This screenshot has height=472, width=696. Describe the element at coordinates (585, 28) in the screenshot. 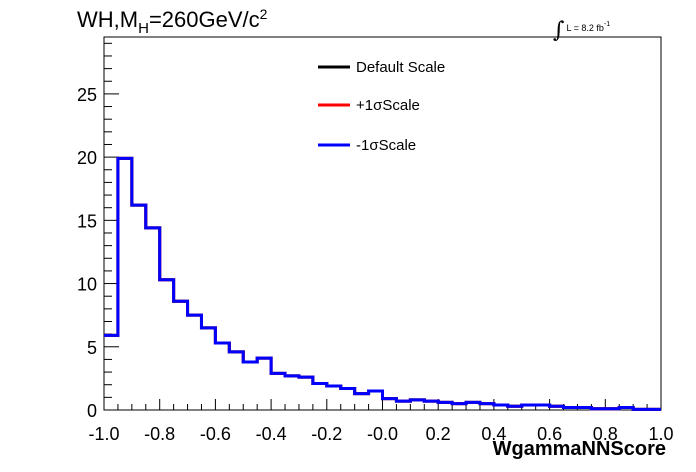

I see `luminosity-text: L = 8.2 fb` at that location.